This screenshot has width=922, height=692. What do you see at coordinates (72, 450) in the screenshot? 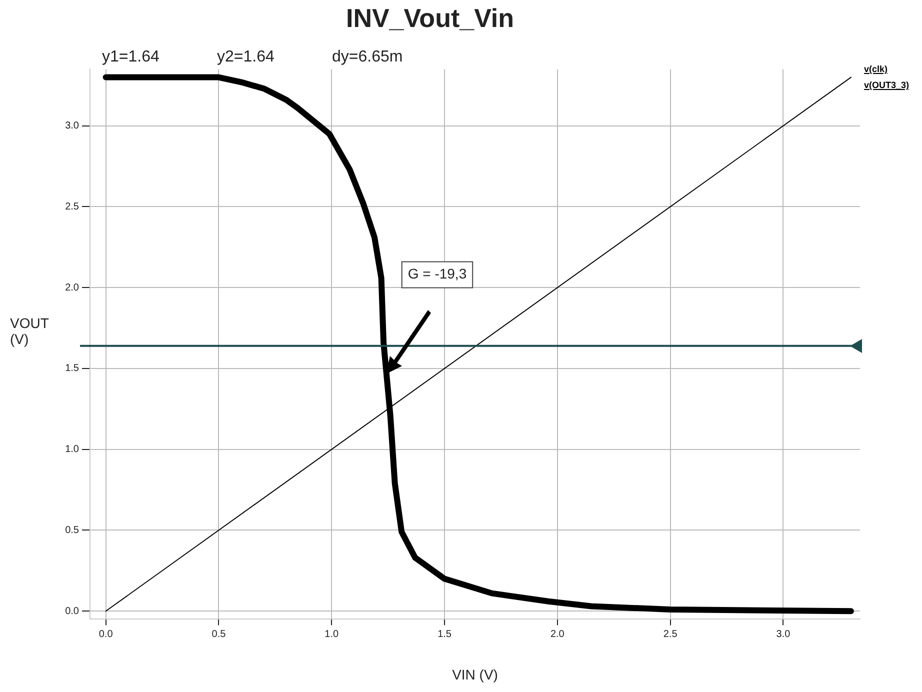
I see `y-tick-label: 1.0` at bounding box center [72, 450].